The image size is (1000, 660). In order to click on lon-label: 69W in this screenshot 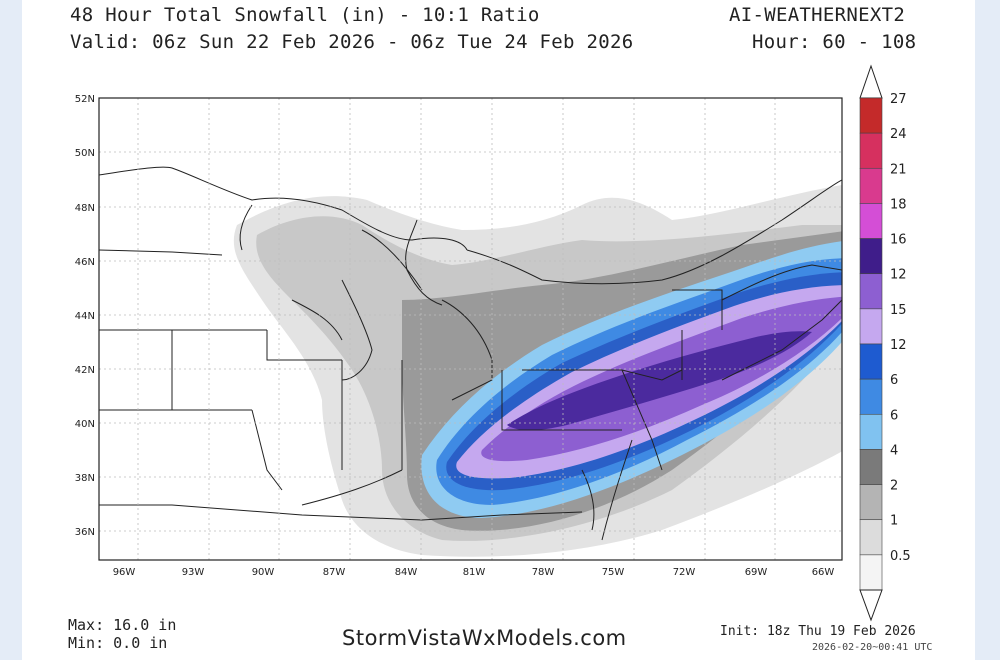, I will do `click(756, 572)`.